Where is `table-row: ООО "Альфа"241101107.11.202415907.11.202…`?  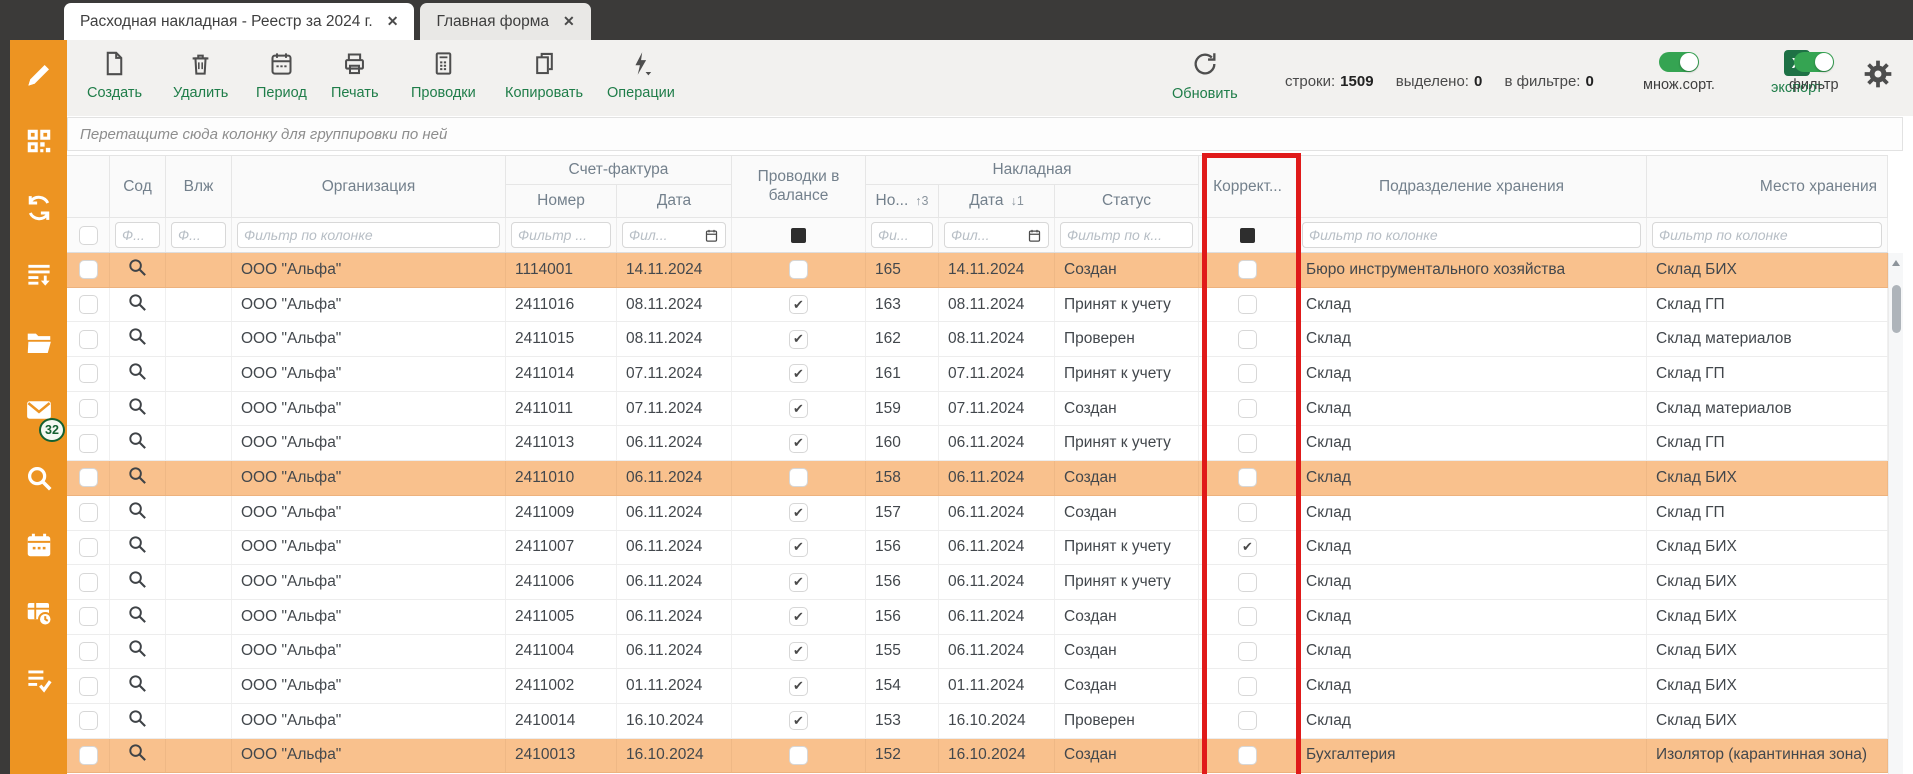
table-row: ООО "Альфа"241101107.11.202415907.11.202… is located at coordinates (977, 409).